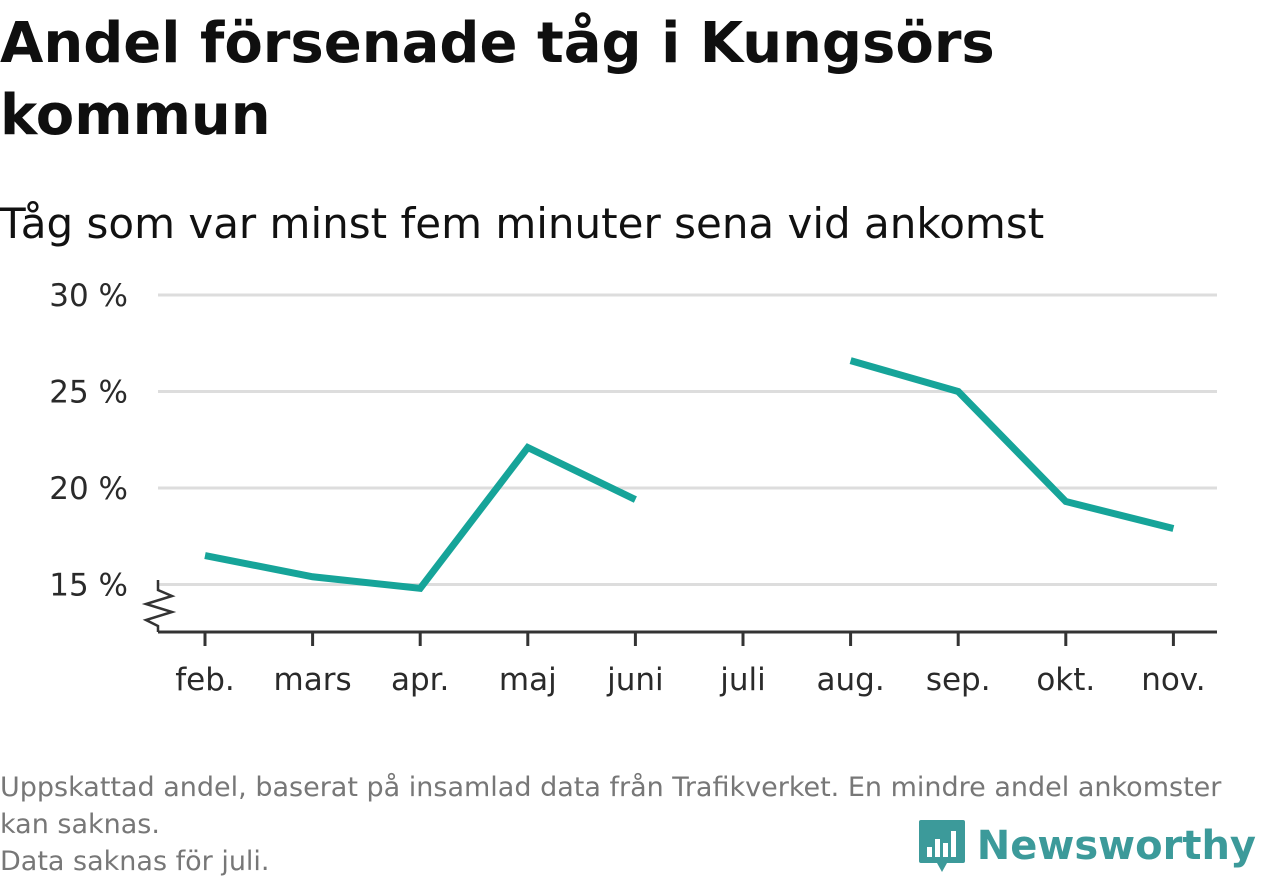  Describe the element at coordinates (88, 489) in the screenshot. I see `y-tick-label: 20 %` at that location.